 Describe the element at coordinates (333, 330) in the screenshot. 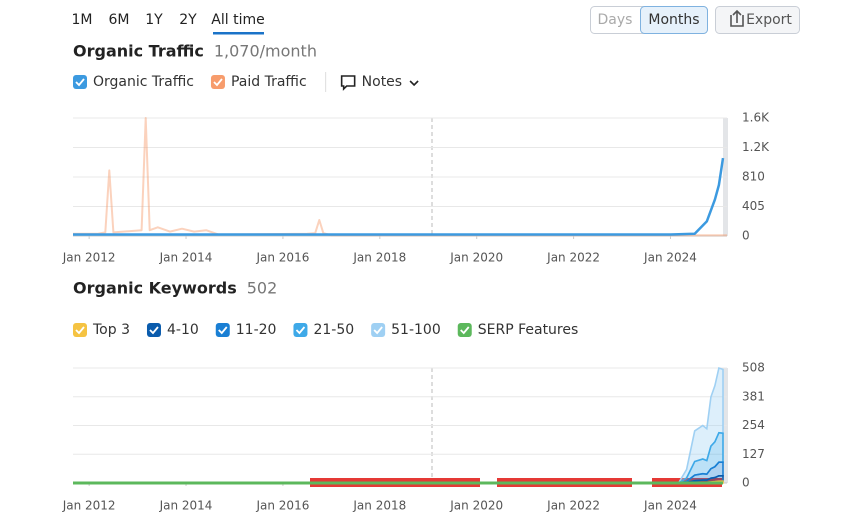

I see `legend-label: 21-50` at that location.